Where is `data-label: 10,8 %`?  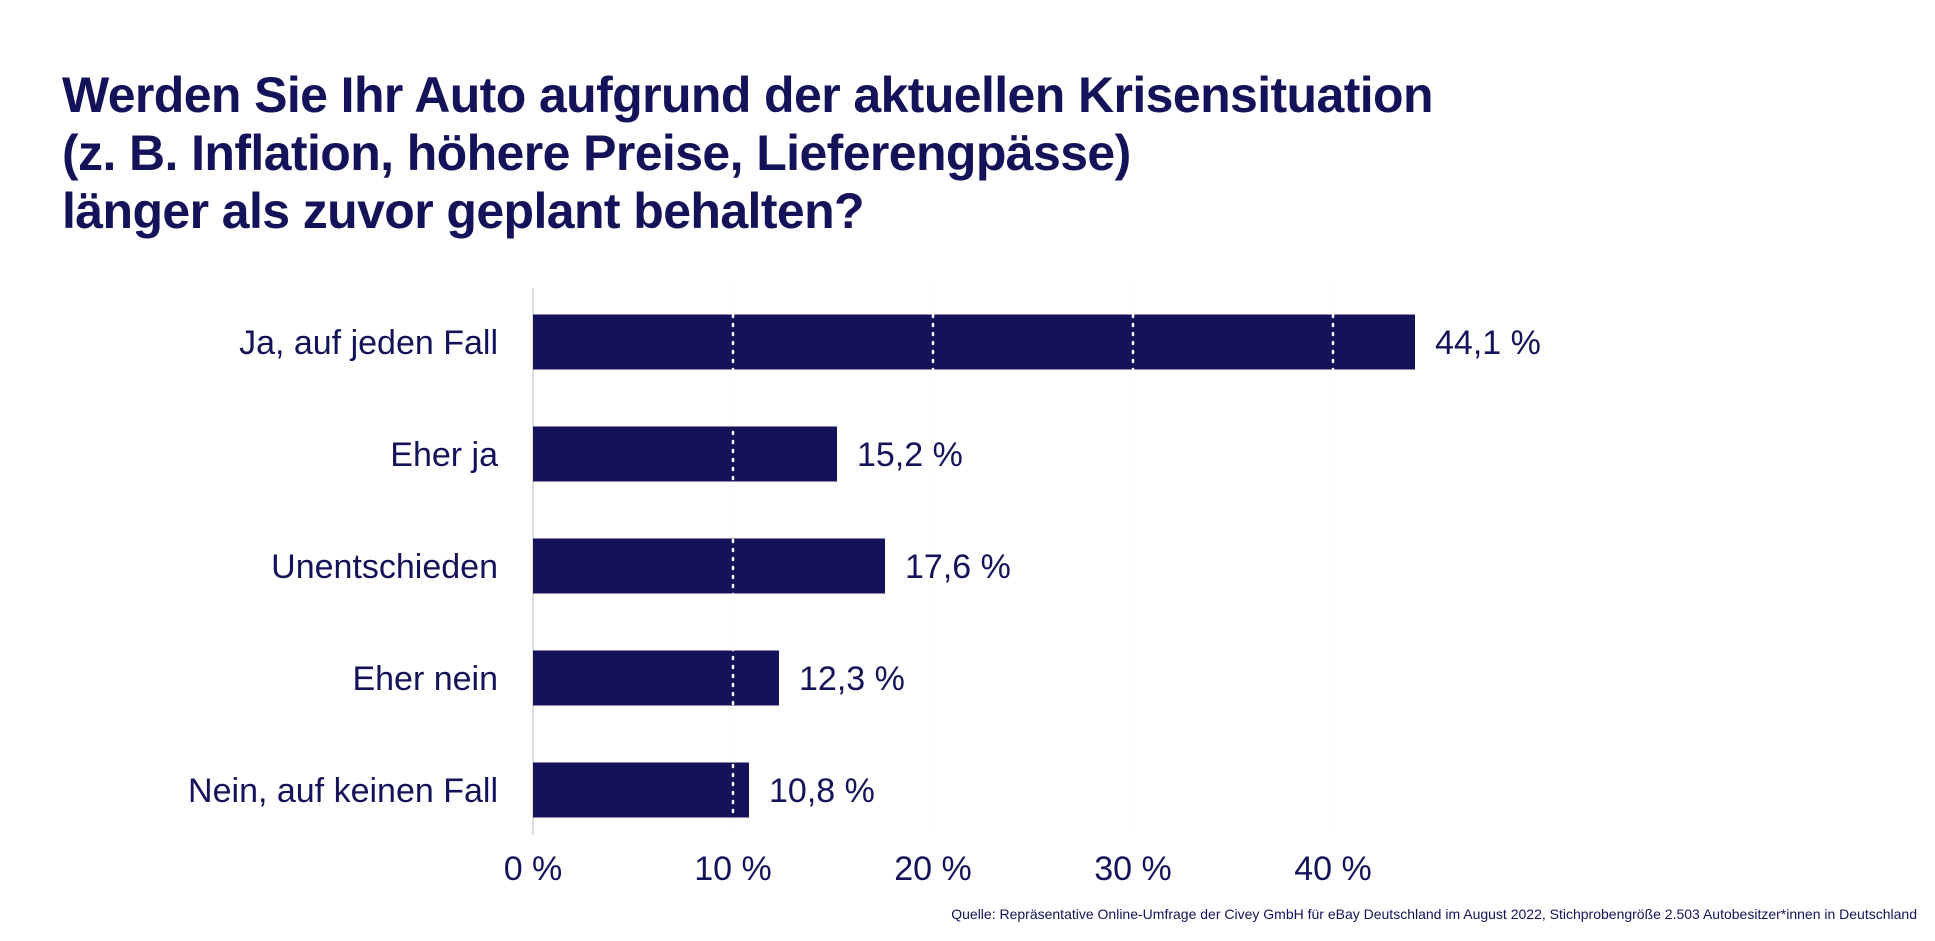
data-label: 10,8 % is located at coordinates (822, 791).